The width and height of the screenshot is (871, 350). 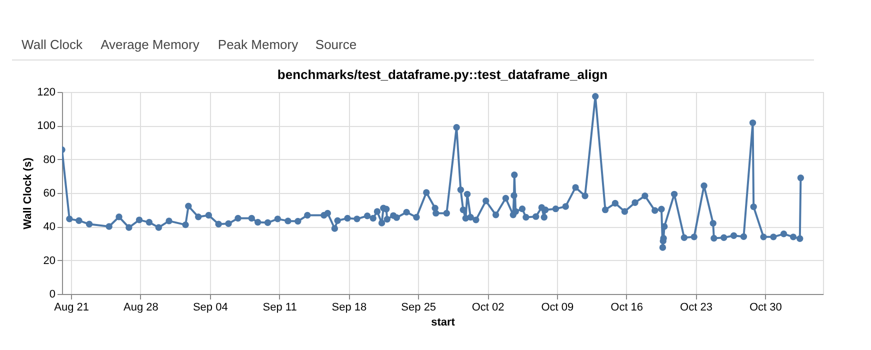 What do you see at coordinates (279, 308) in the screenshot?
I see `x-tick-label: Sep 11` at bounding box center [279, 308].